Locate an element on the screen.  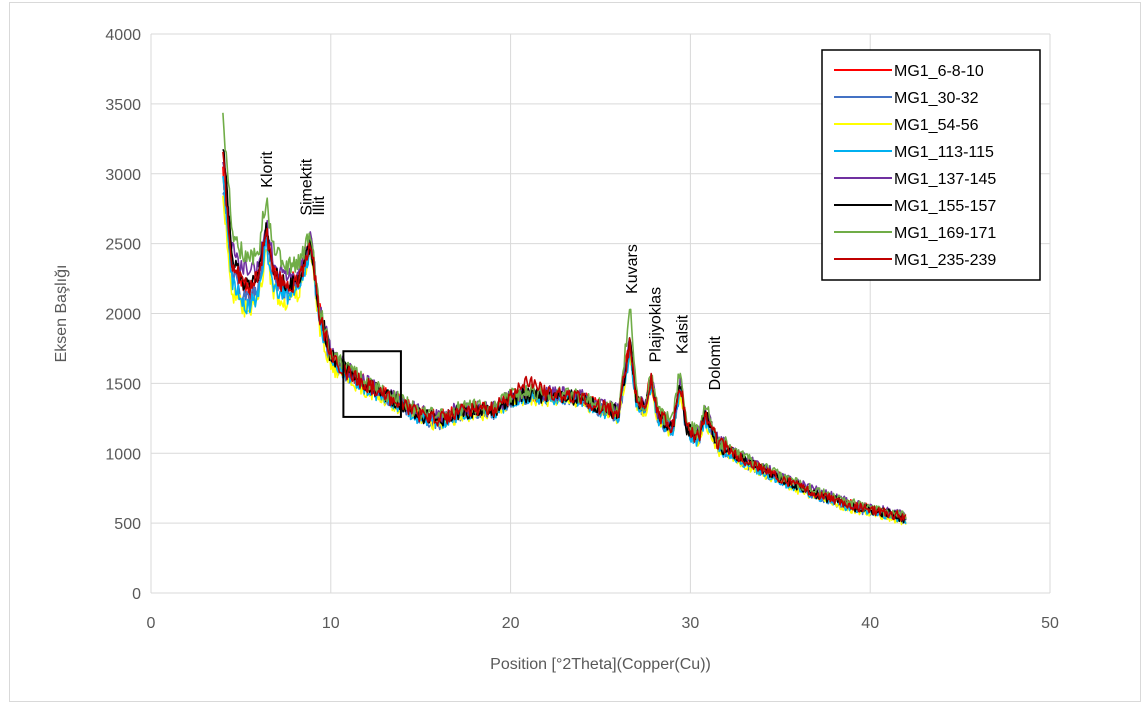
y-tick-label: 0 is located at coordinates (136, 594).